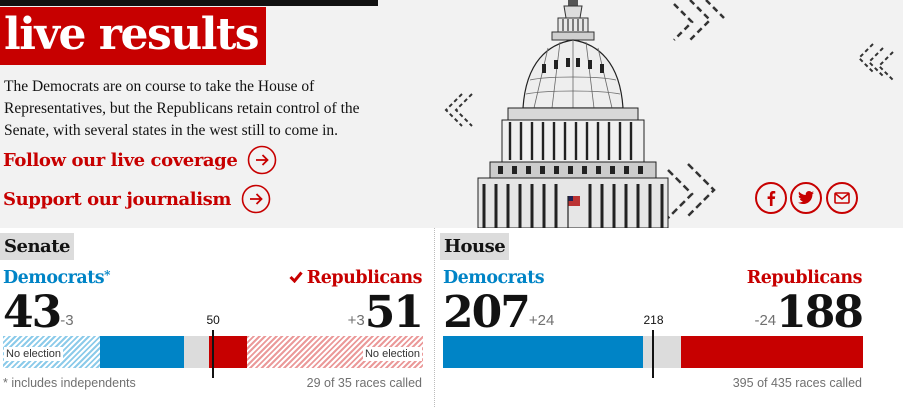 The image size is (903, 407). What do you see at coordinates (541, 320) in the screenshot?
I see `house-dem-change: +24` at bounding box center [541, 320].